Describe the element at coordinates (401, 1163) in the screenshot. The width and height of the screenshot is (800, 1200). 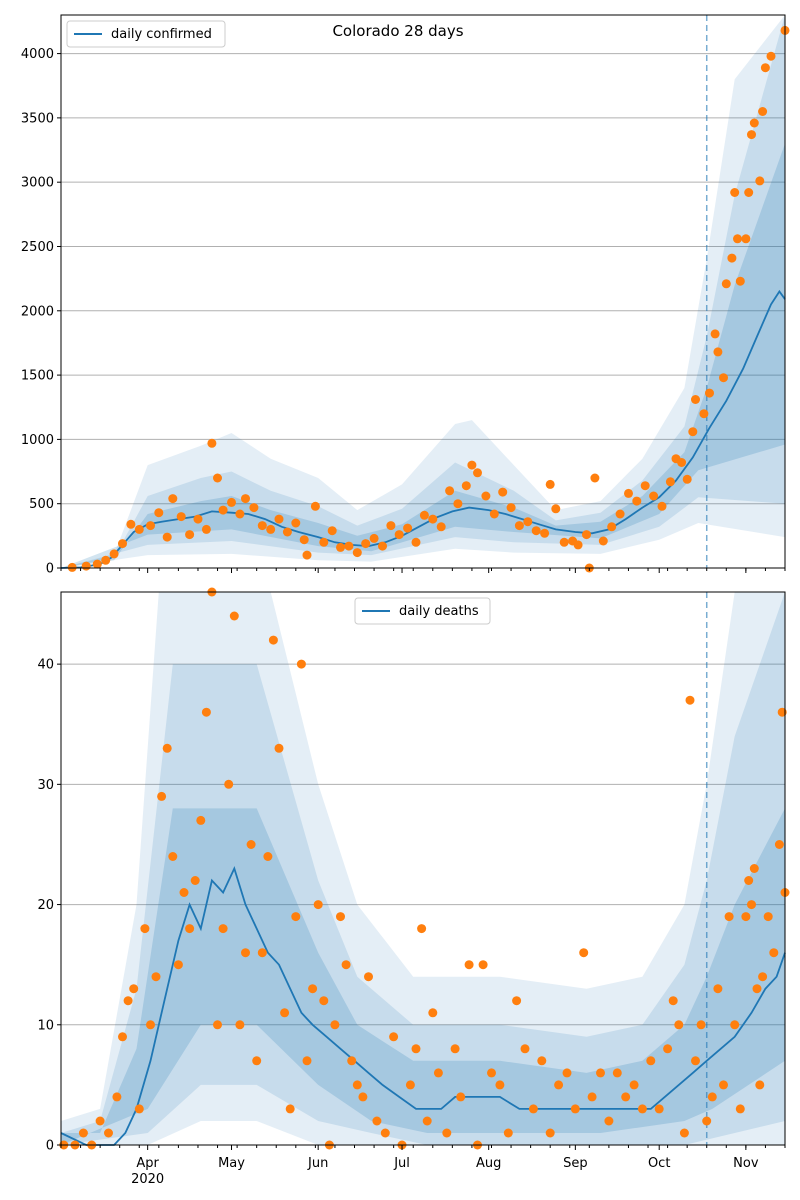
I see `deaths-xtick-label: Jul` at that location.